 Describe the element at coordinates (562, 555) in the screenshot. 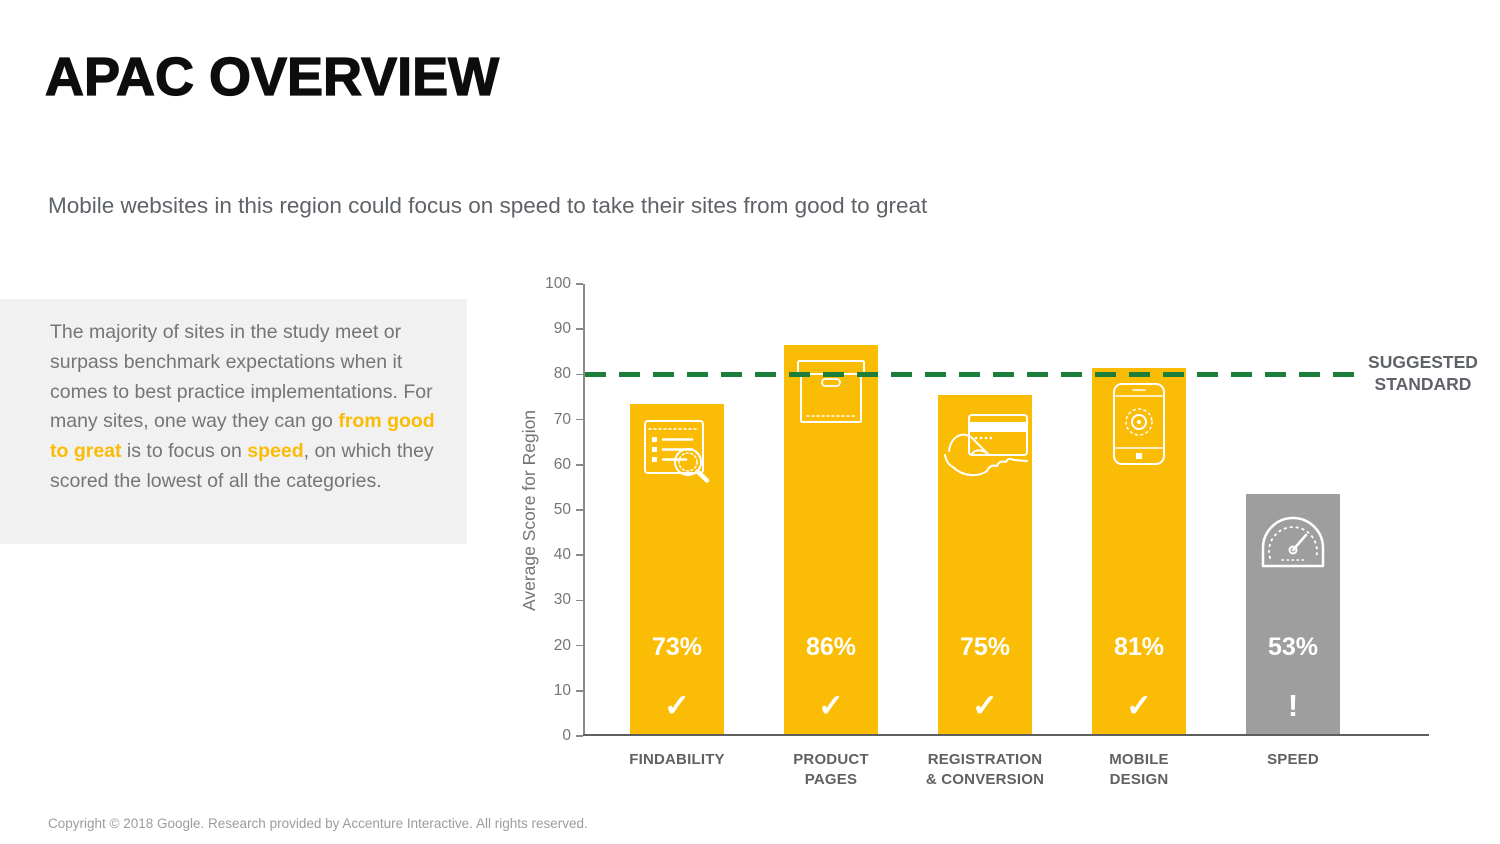

I see `y-axis-tick-label: 40` at that location.